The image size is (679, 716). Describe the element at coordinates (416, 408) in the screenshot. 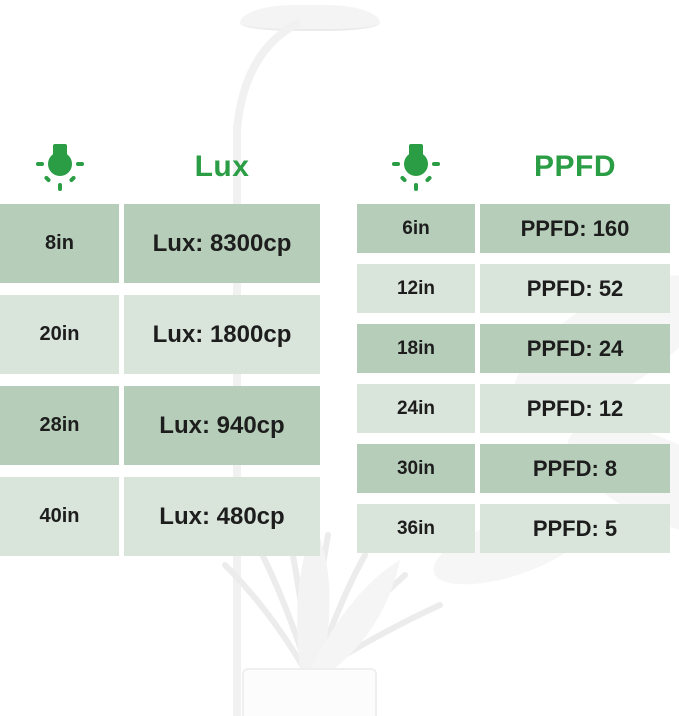

I see `ppfd-row-distance: 24in` at that location.